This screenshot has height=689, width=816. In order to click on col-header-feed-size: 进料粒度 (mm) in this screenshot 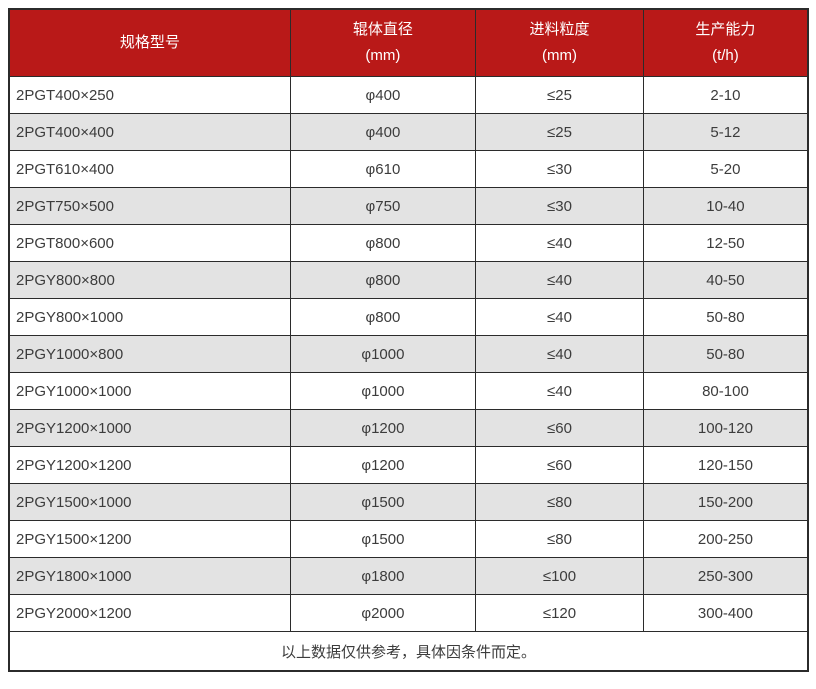, I will do `click(559, 42)`.